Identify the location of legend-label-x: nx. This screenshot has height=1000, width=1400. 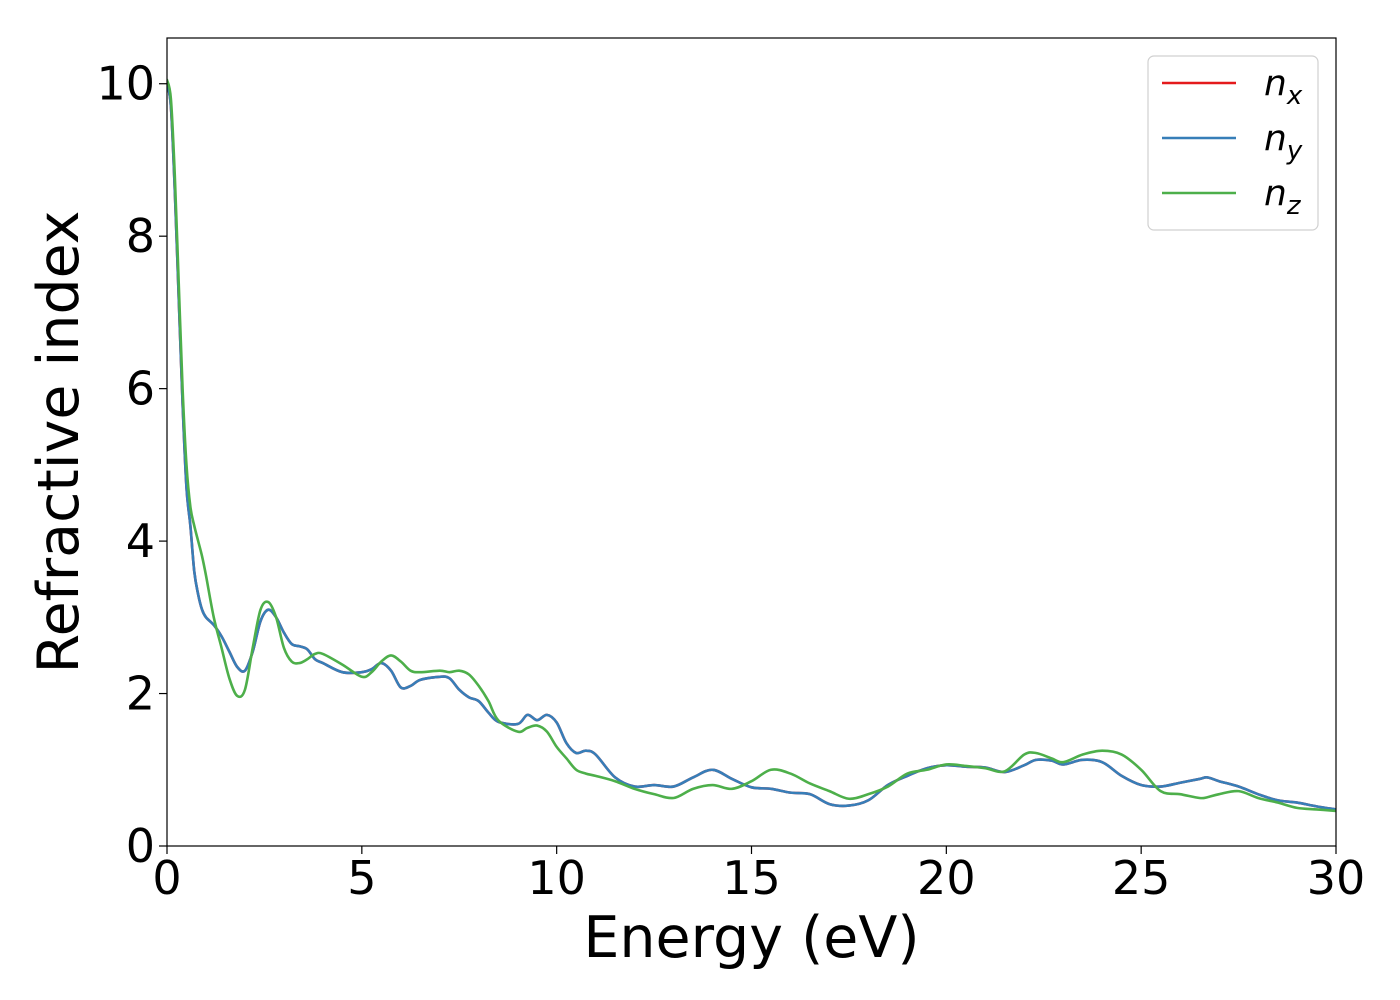
(1283, 87).